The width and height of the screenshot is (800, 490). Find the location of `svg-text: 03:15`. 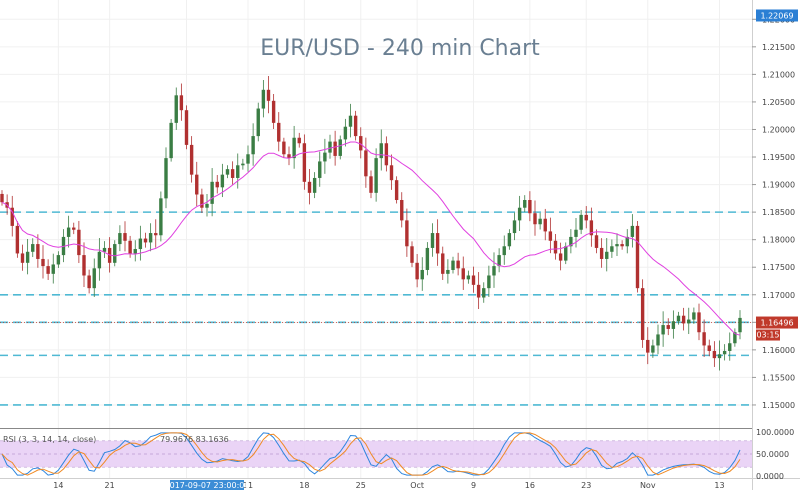

svg-text: 03:15 is located at coordinates (767, 335).